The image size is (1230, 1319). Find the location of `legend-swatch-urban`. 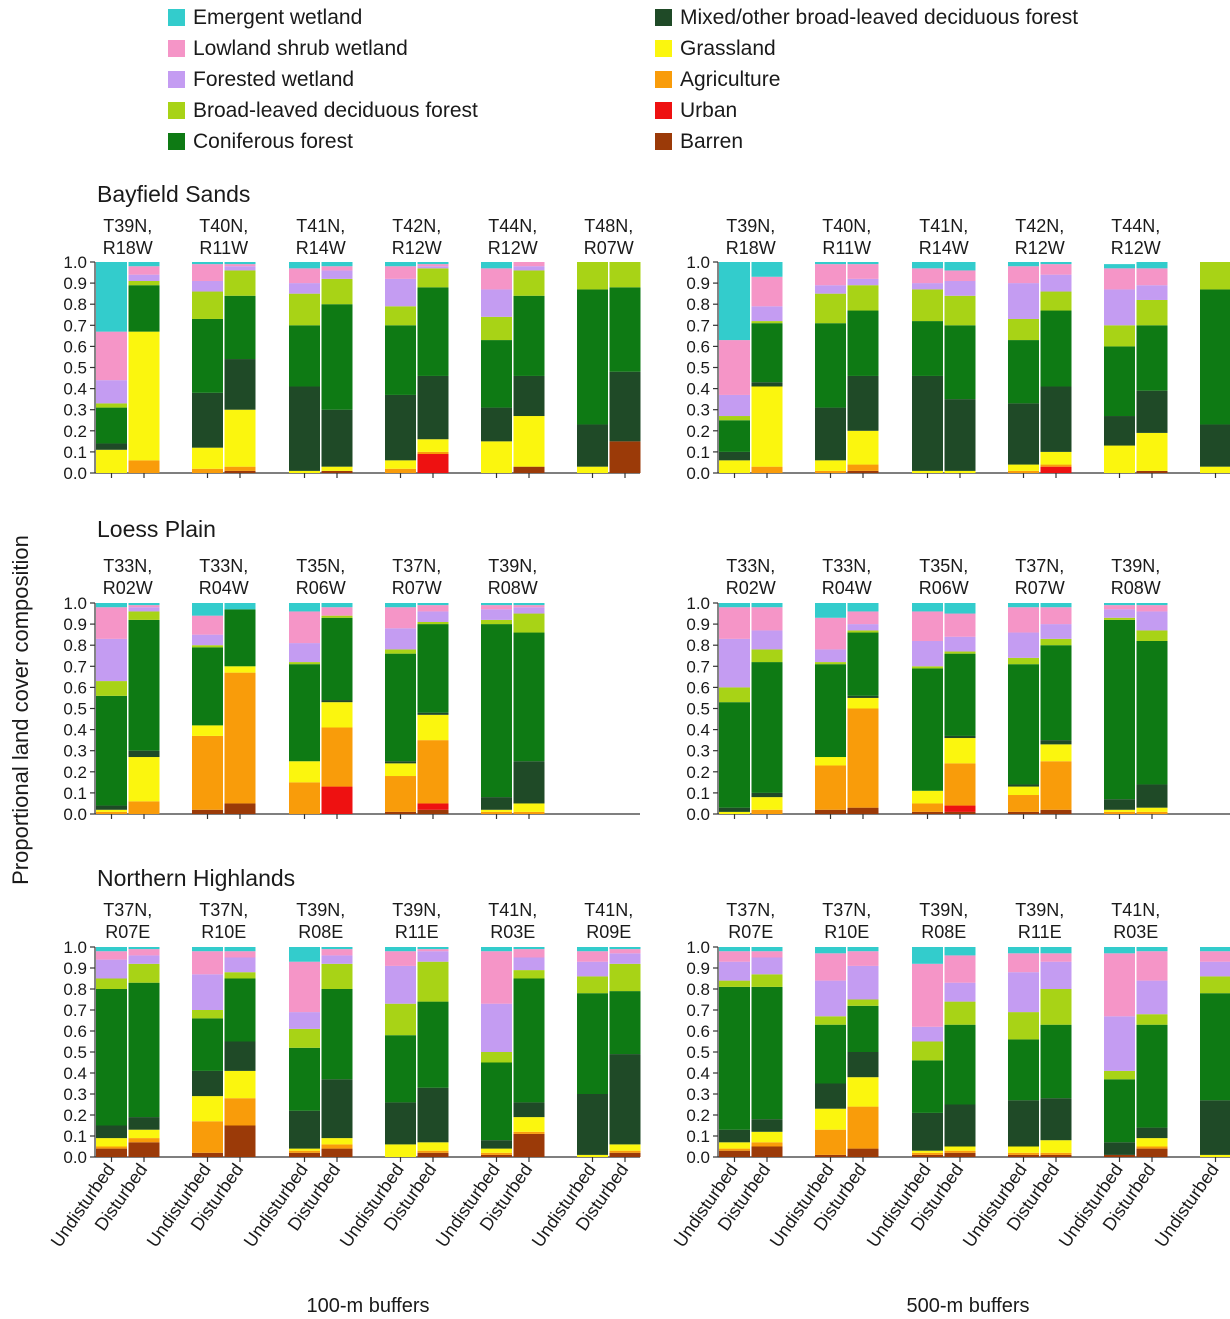

legend-swatch-urban is located at coordinates (663, 110).